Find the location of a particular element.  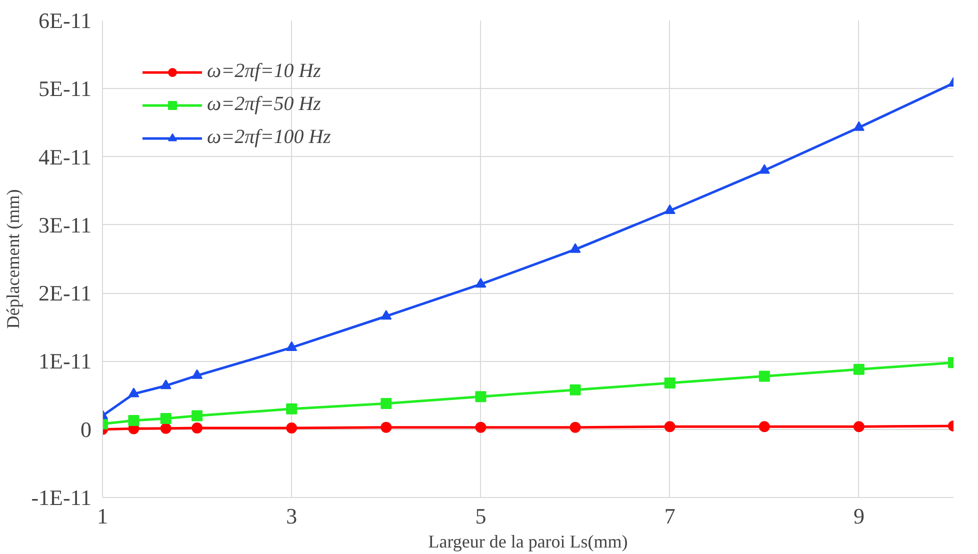

x-tick-label: 9 is located at coordinates (858, 516).